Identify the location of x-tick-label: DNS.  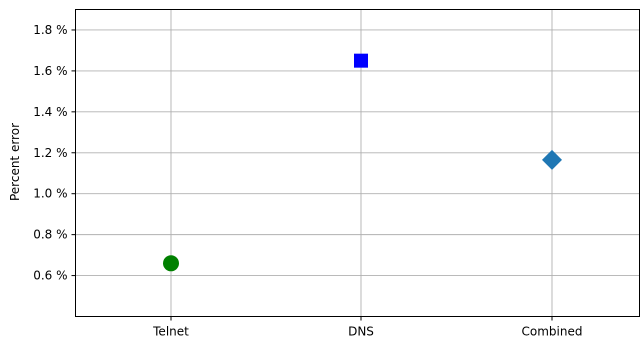
(361, 332).